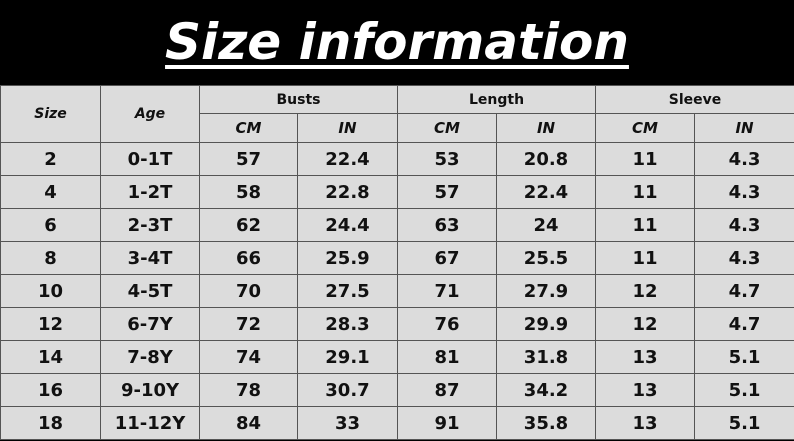 The width and height of the screenshot is (794, 441). What do you see at coordinates (248, 324) in the screenshot?
I see `table-cell: 72` at bounding box center [248, 324].